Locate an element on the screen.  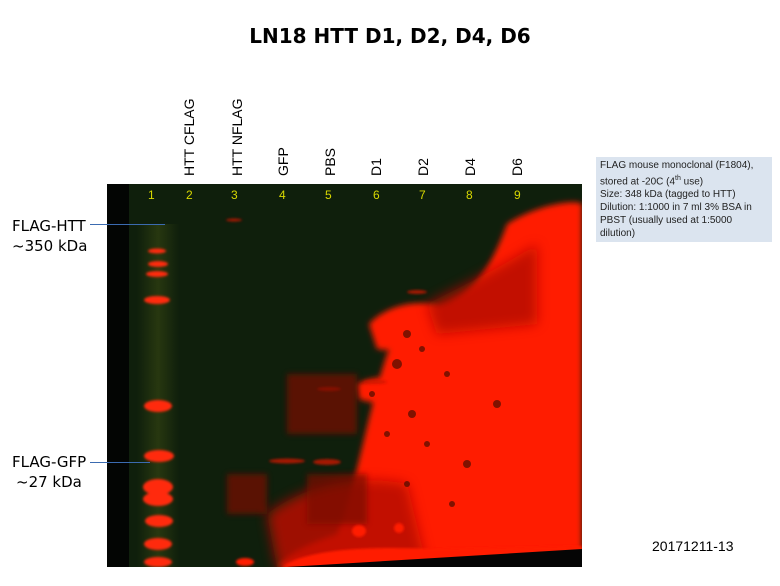
notes-line-4: Dilution: 1:1000 in 7 ml 3% BSA in is located at coordinates (676, 208).